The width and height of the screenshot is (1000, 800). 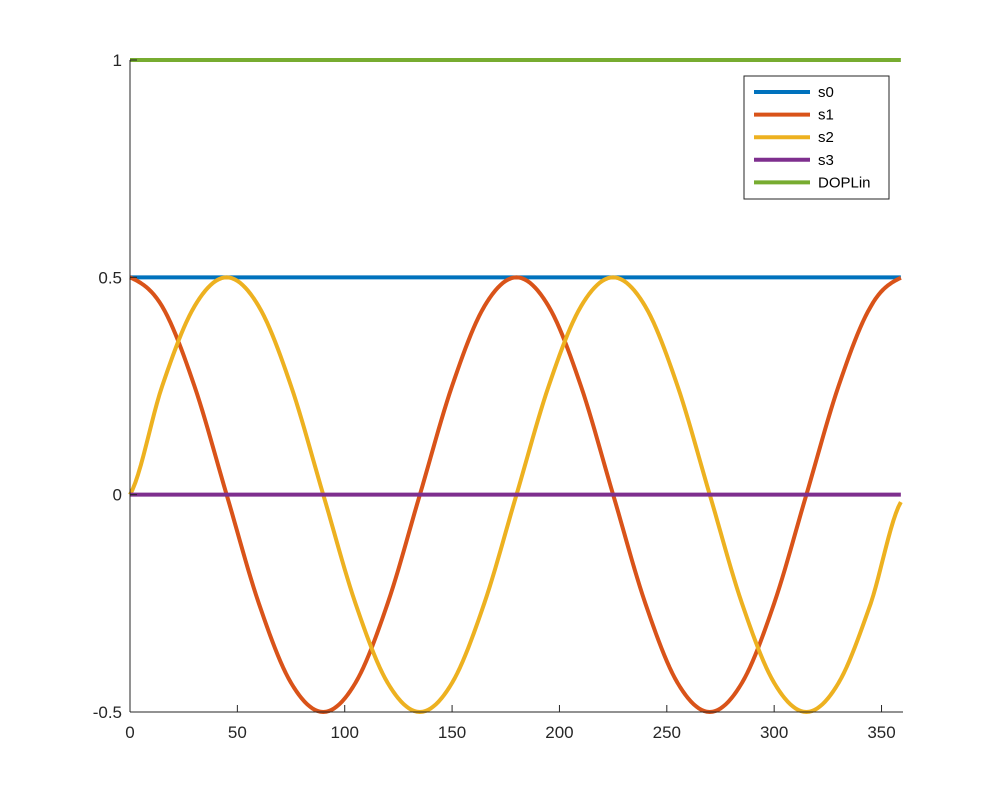 What do you see at coordinates (452, 732) in the screenshot?
I see `x-tick-label: 150` at bounding box center [452, 732].